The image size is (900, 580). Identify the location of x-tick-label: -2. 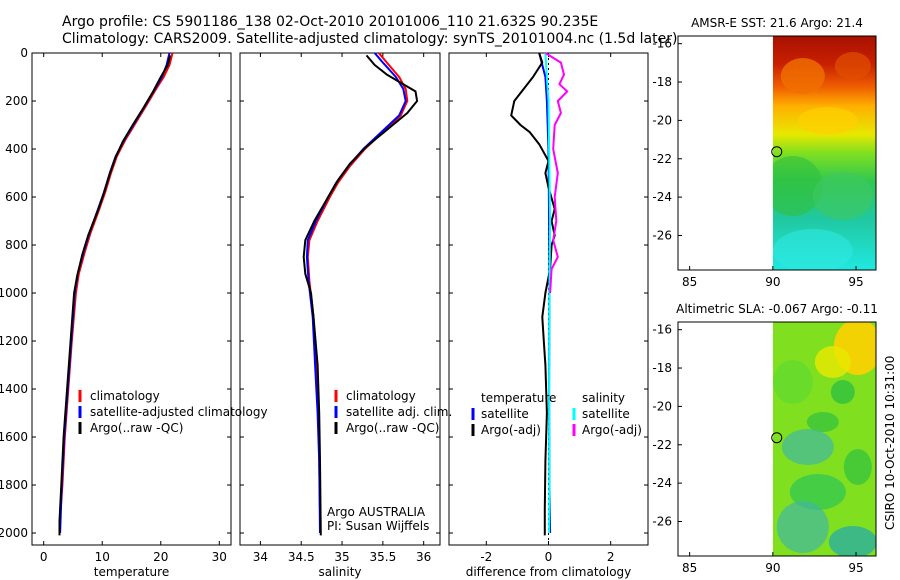
(486, 557).